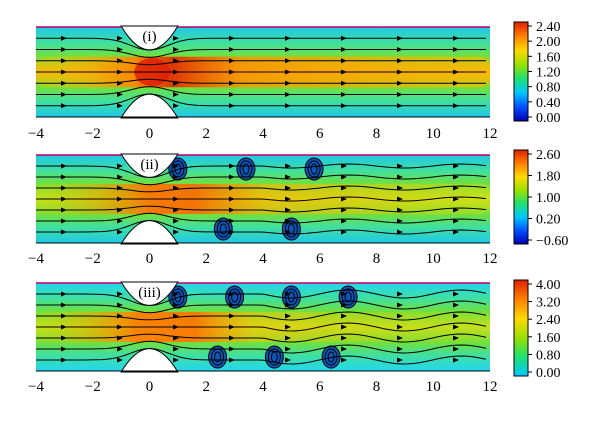  Describe the element at coordinates (548, 285) in the screenshot. I see `colorbar-tick-label: 4.00` at that location.